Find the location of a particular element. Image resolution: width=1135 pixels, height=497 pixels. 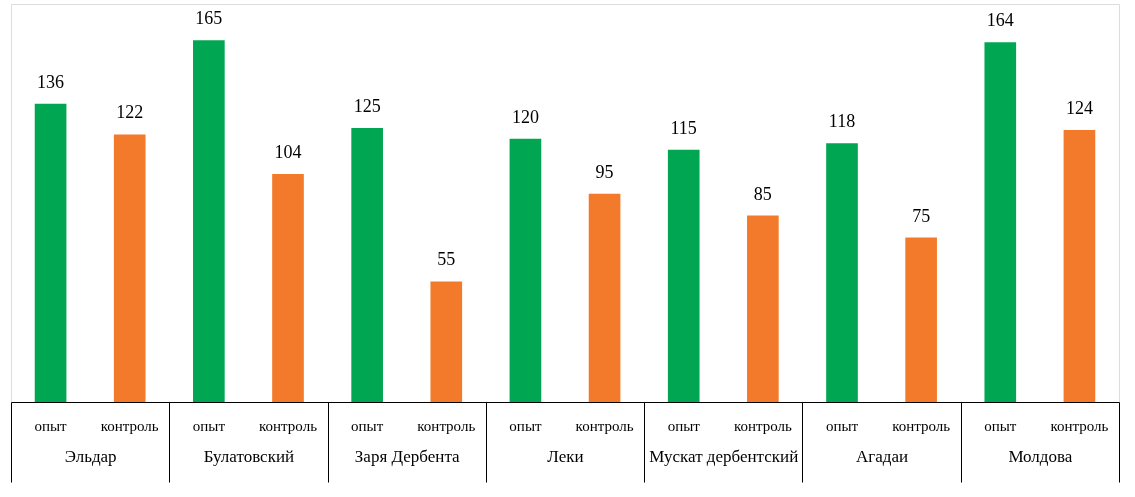

data-label: 95 is located at coordinates (604, 171).